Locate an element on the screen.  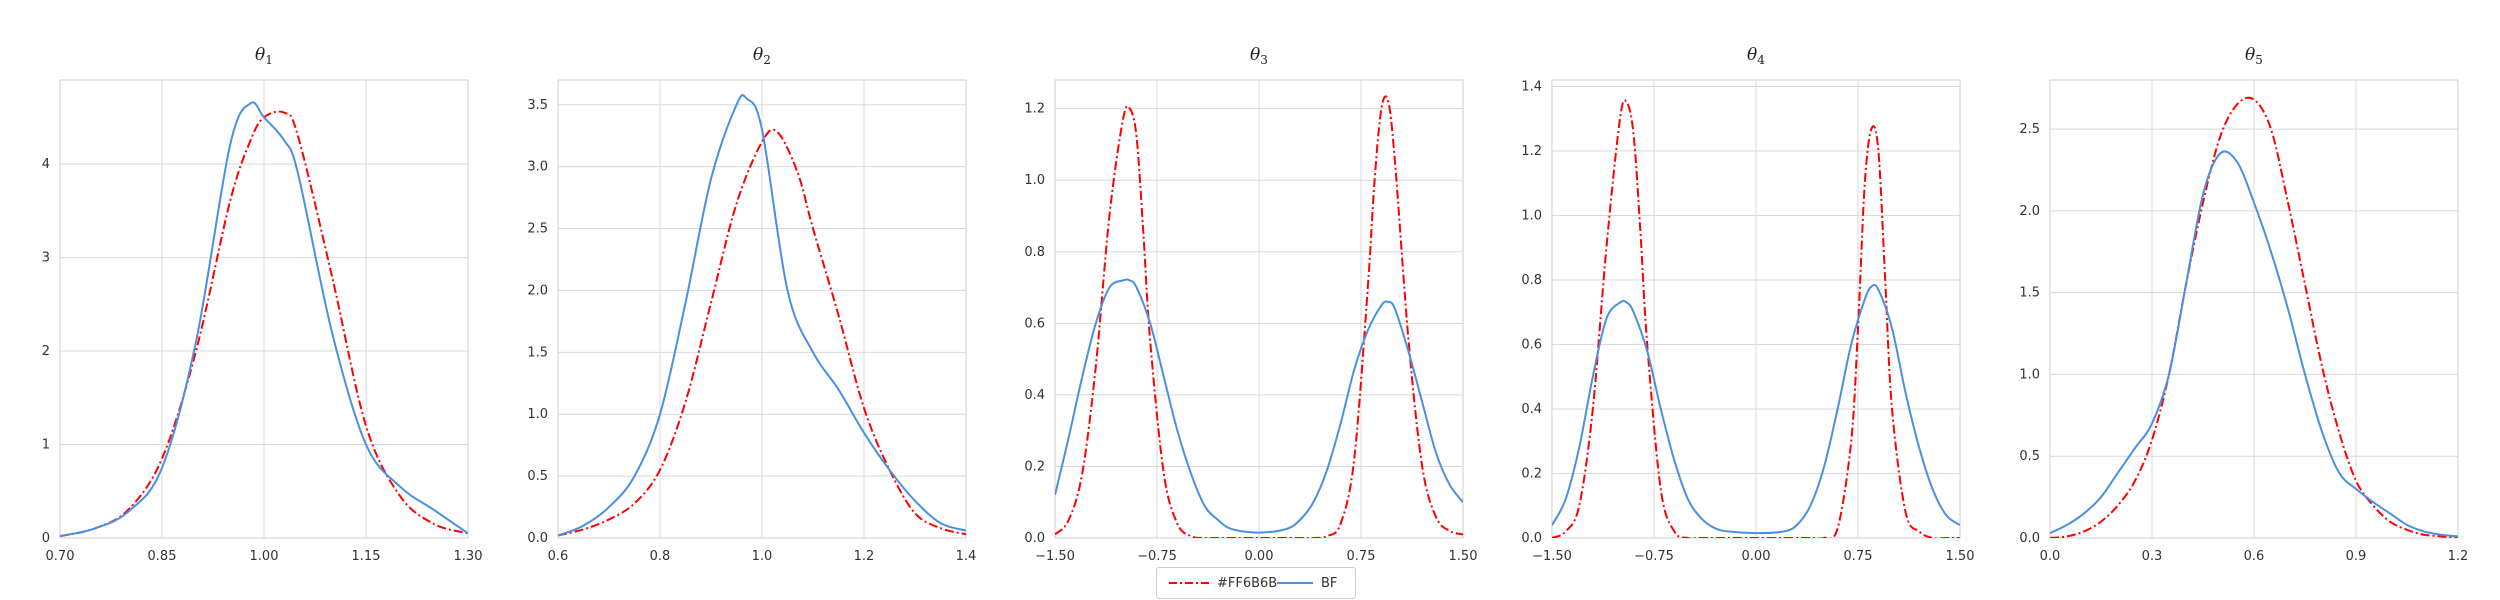
x-tick-label: 1.15 is located at coordinates (366, 556).